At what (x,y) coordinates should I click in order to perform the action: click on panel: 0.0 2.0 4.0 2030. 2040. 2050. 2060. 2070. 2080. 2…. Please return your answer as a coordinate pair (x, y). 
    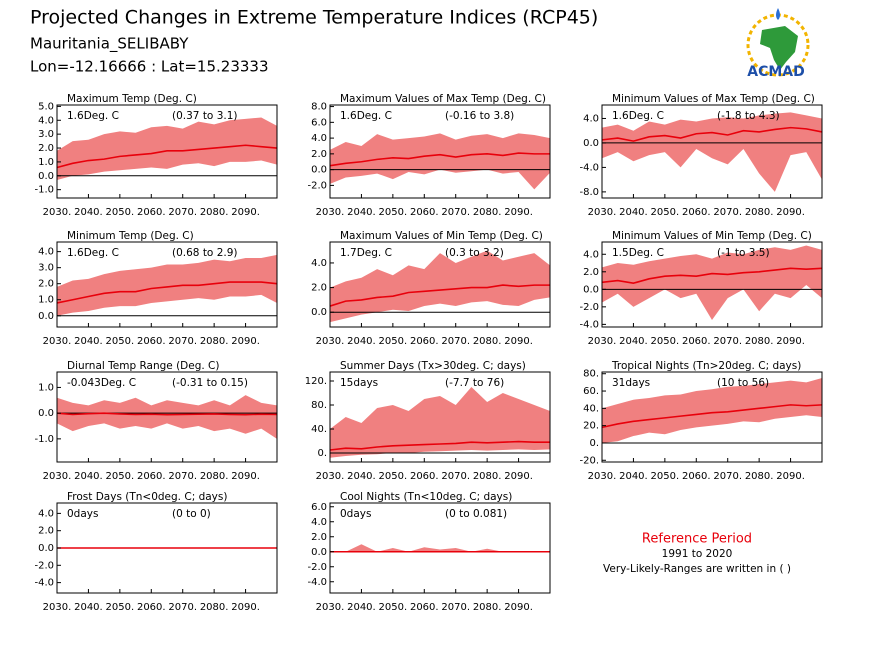
    Looking at the image, I should click on (431, 288).